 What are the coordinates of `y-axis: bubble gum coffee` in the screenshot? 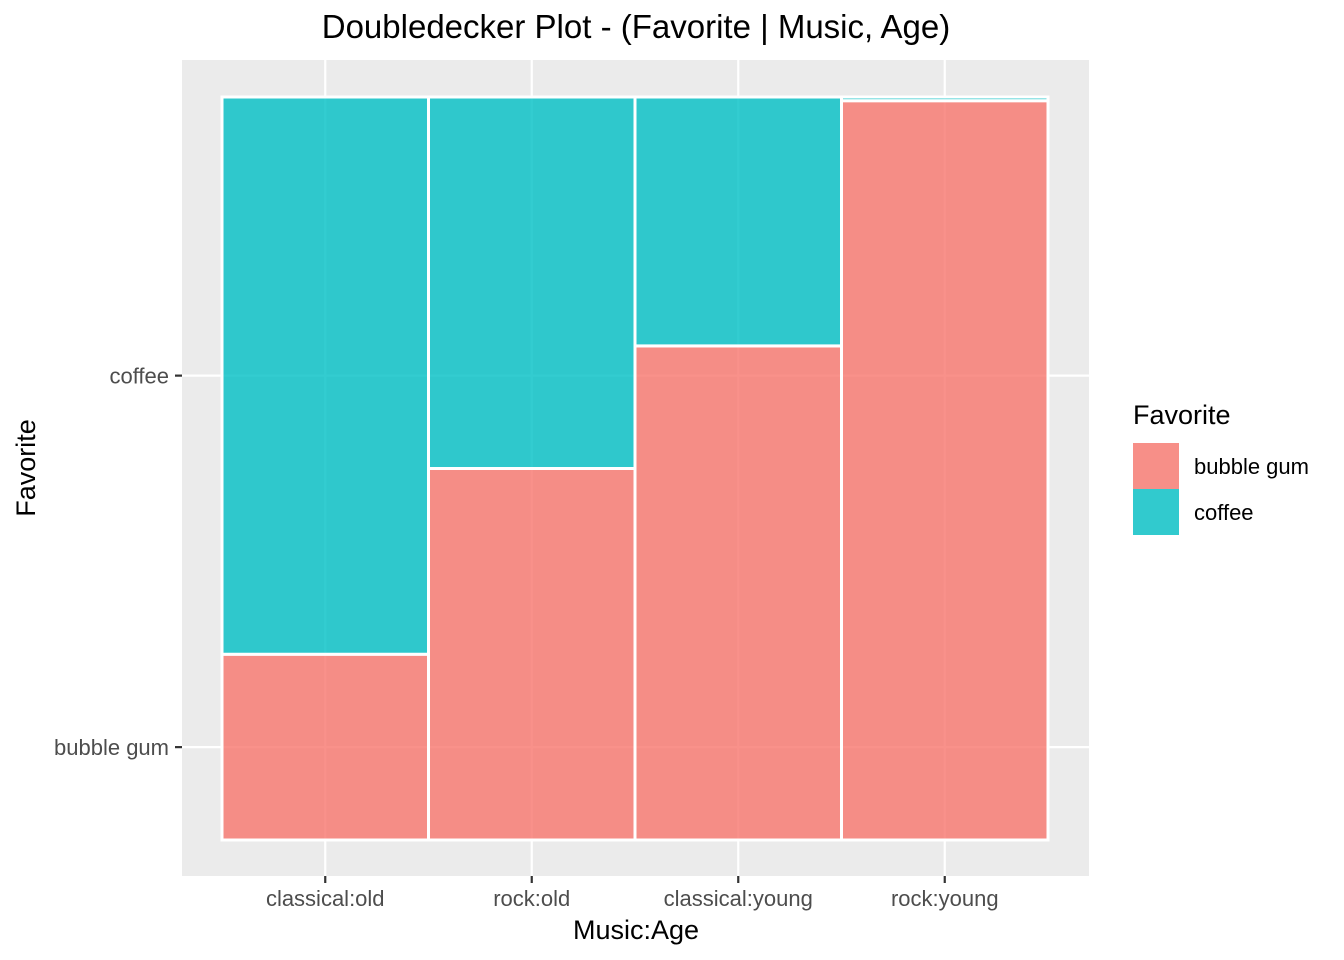 It's located at (118, 562).